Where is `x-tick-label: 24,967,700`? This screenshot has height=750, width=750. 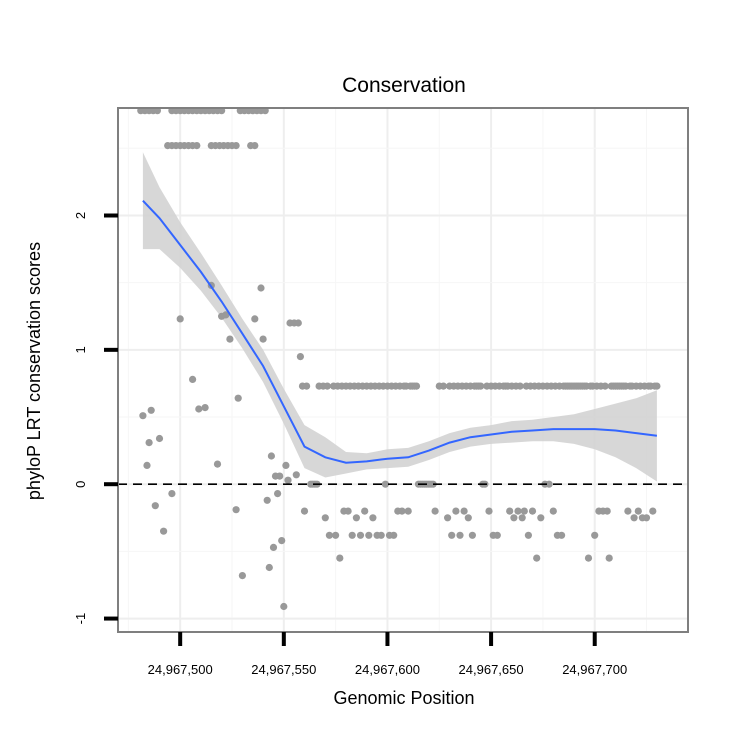 x-tick-label: 24,967,700 is located at coordinates (594, 669).